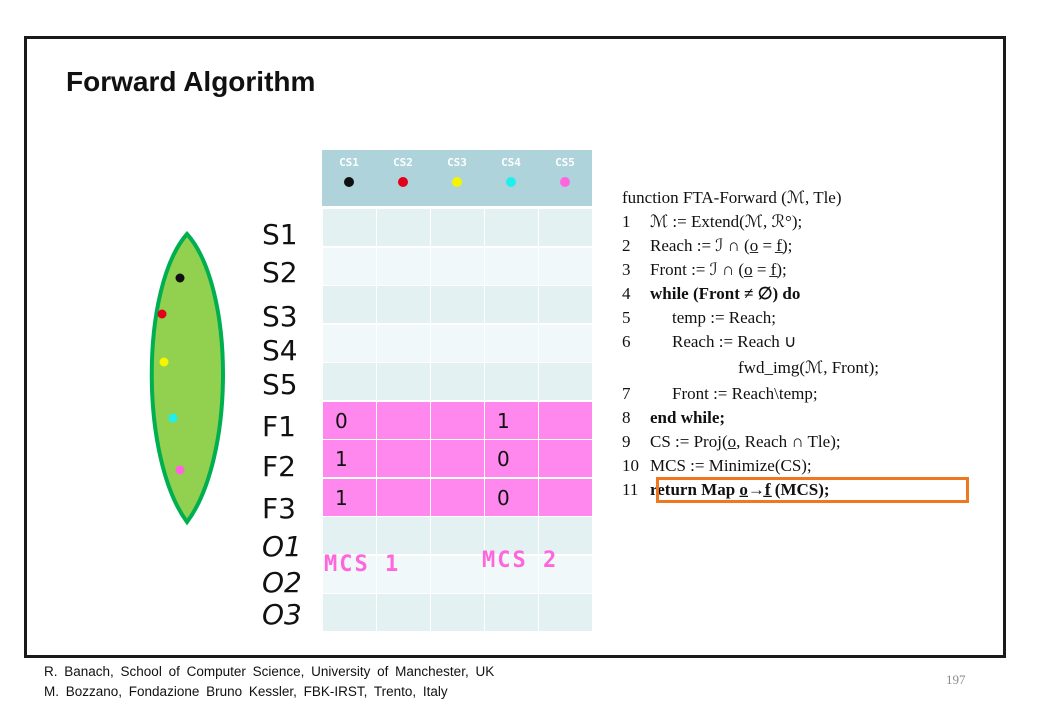 The width and height of the screenshot is (1040, 720). I want to click on column-header-cs2: CS2, so click(403, 178).